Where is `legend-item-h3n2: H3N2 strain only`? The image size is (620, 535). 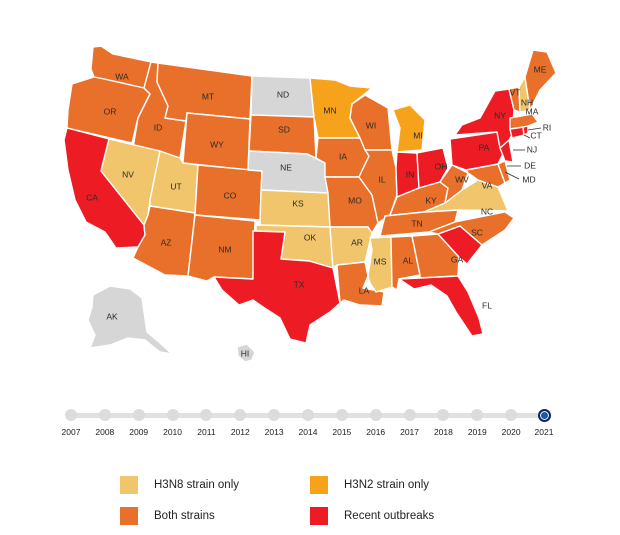
legend-item-h3n2: H3N2 strain only is located at coordinates (369, 485).